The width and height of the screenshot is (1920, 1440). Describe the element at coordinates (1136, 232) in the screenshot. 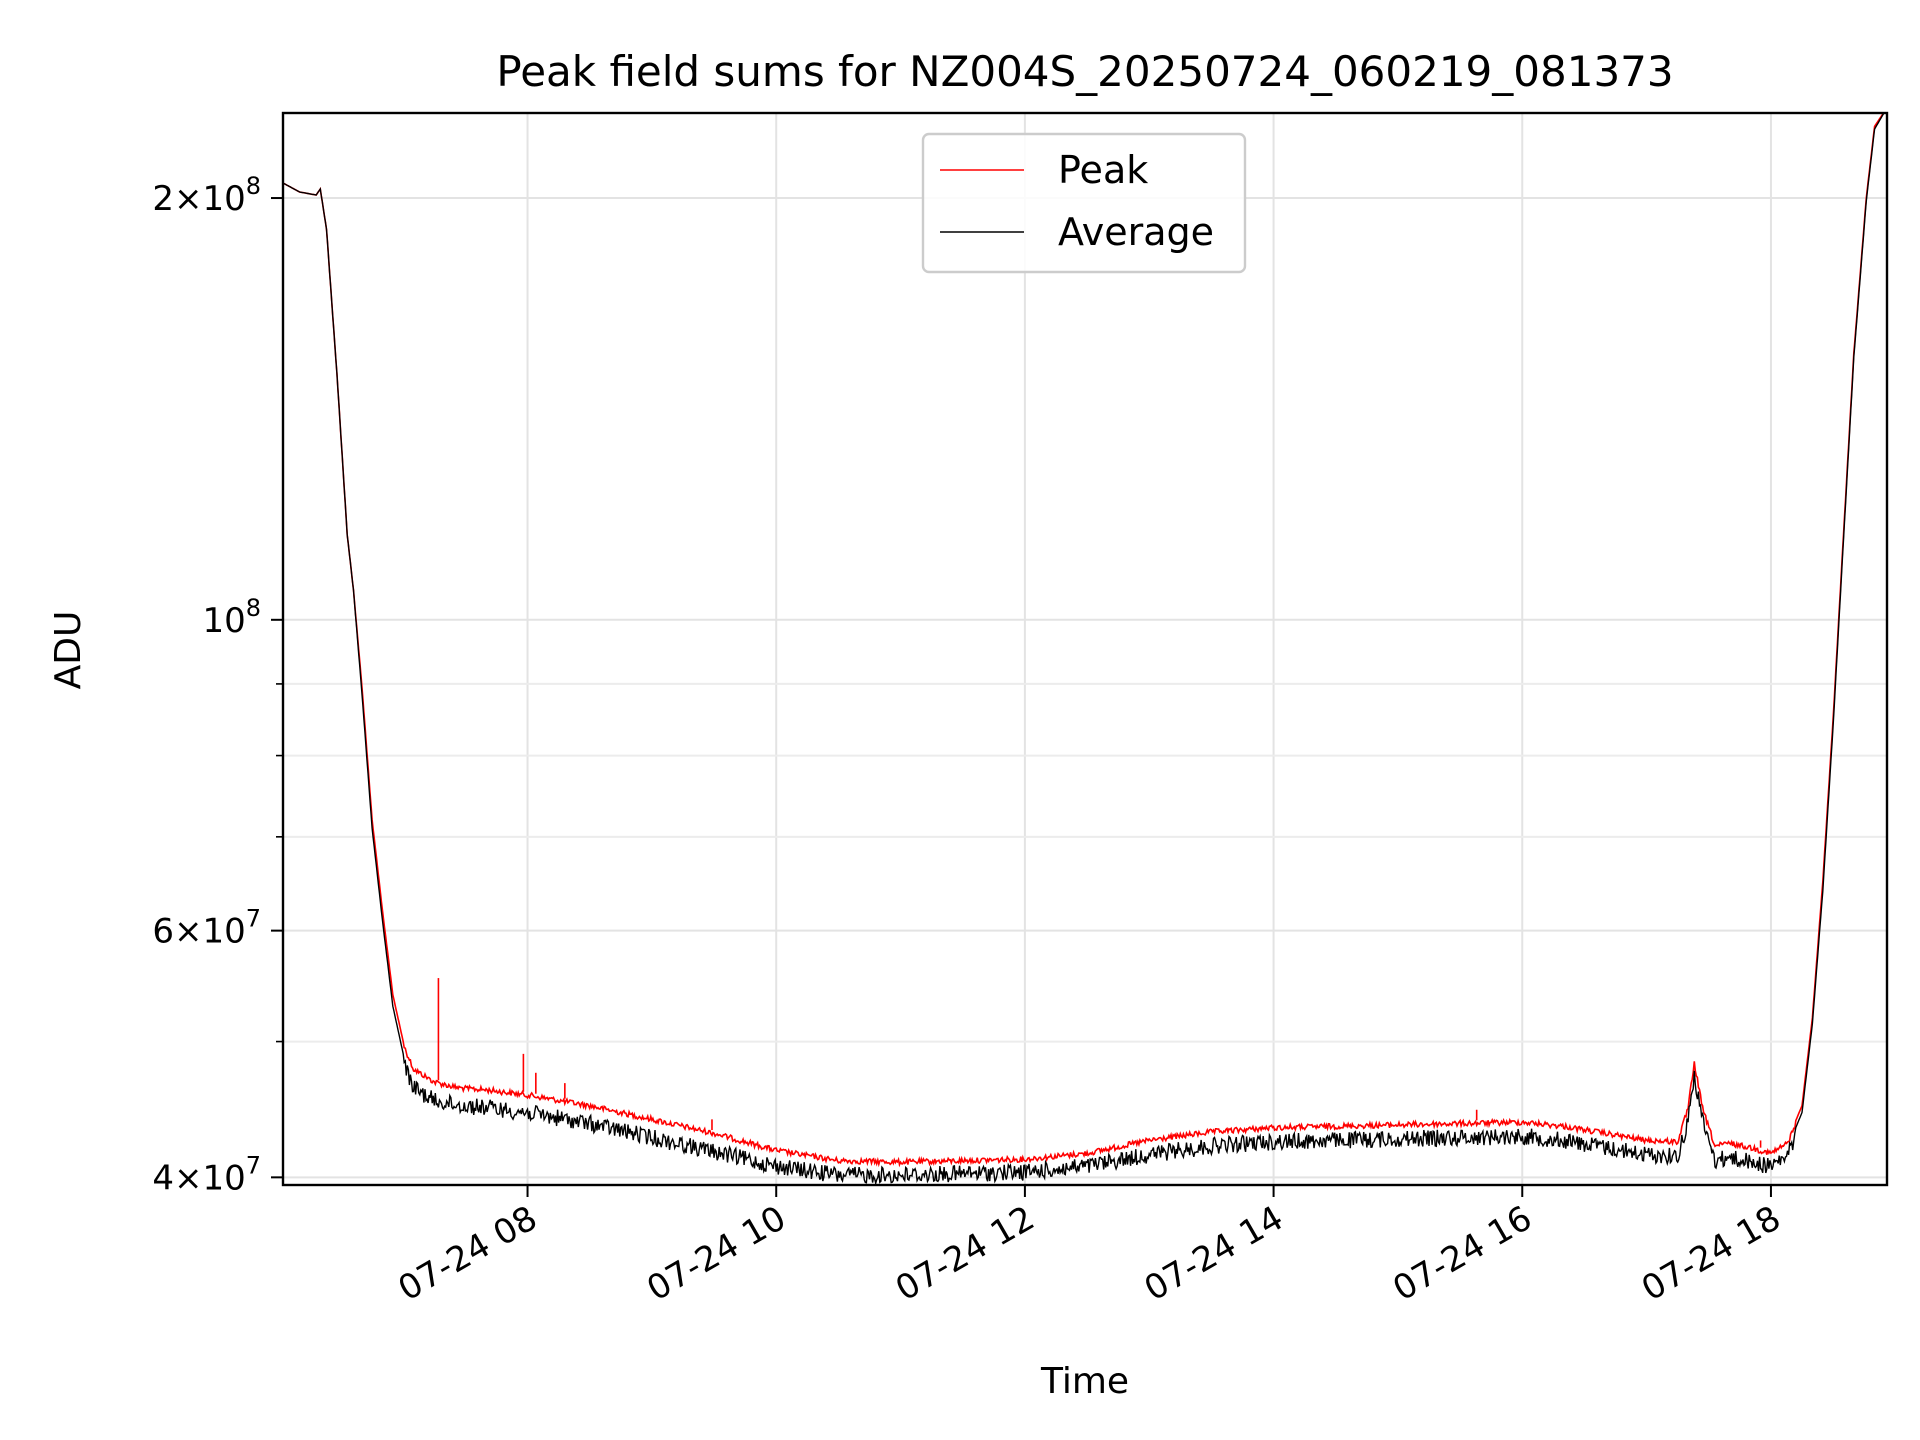

I see `legend-label-average: Average` at that location.